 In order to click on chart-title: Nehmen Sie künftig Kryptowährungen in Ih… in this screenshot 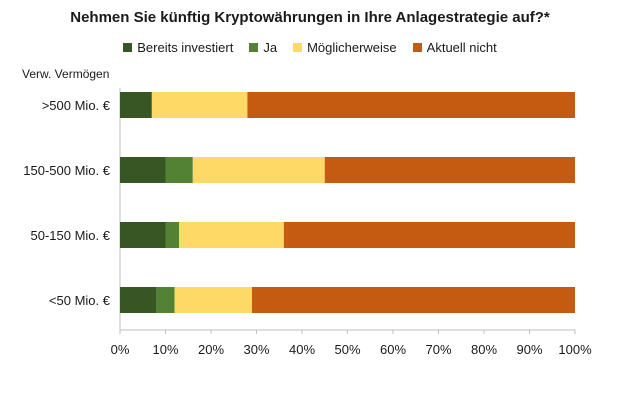, I will do `click(310, 17)`.